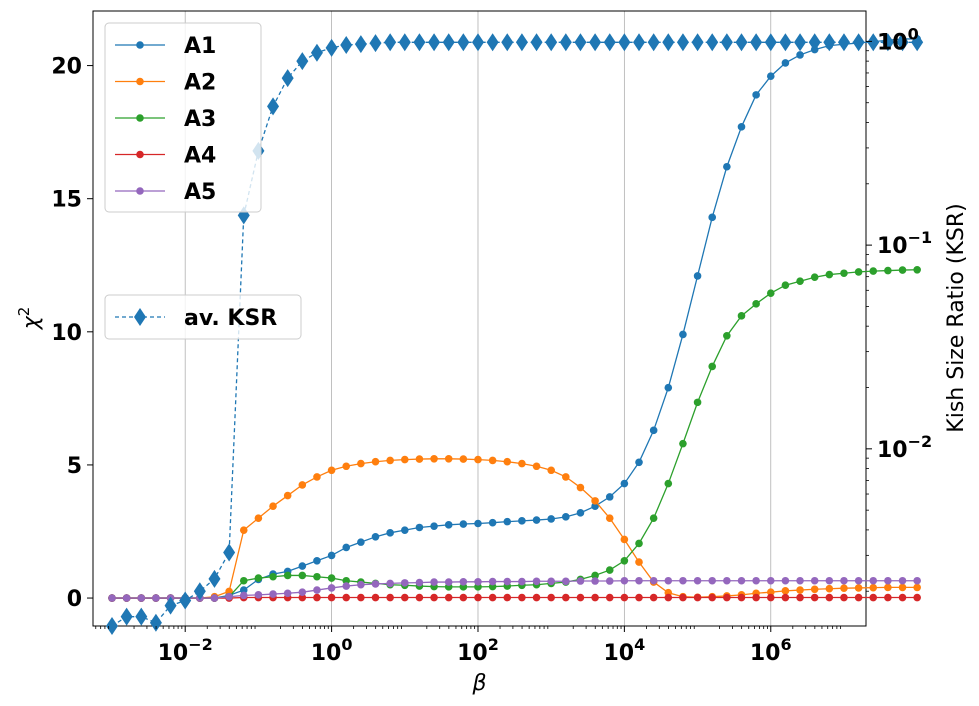 The height and width of the screenshot is (706, 979). What do you see at coordinates (165, 46) in the screenshot?
I see `legend-item: A1` at bounding box center [165, 46].